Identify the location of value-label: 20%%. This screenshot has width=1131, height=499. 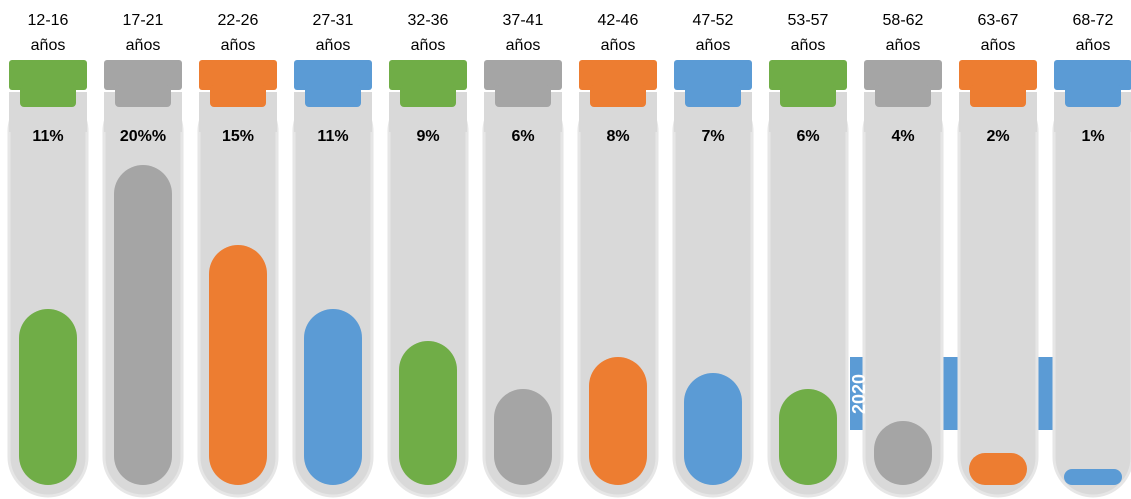
(143, 136).